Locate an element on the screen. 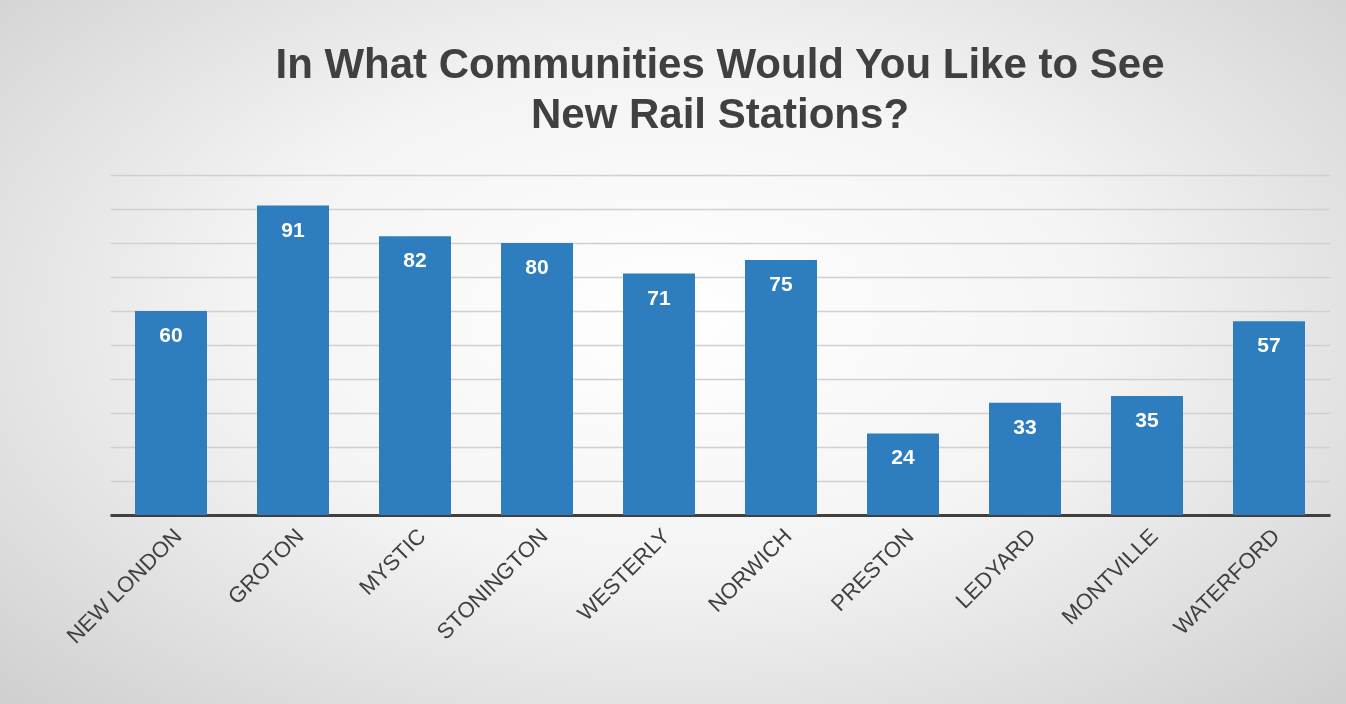 The height and width of the screenshot is (704, 1346). data-label: 57 is located at coordinates (1269, 345).